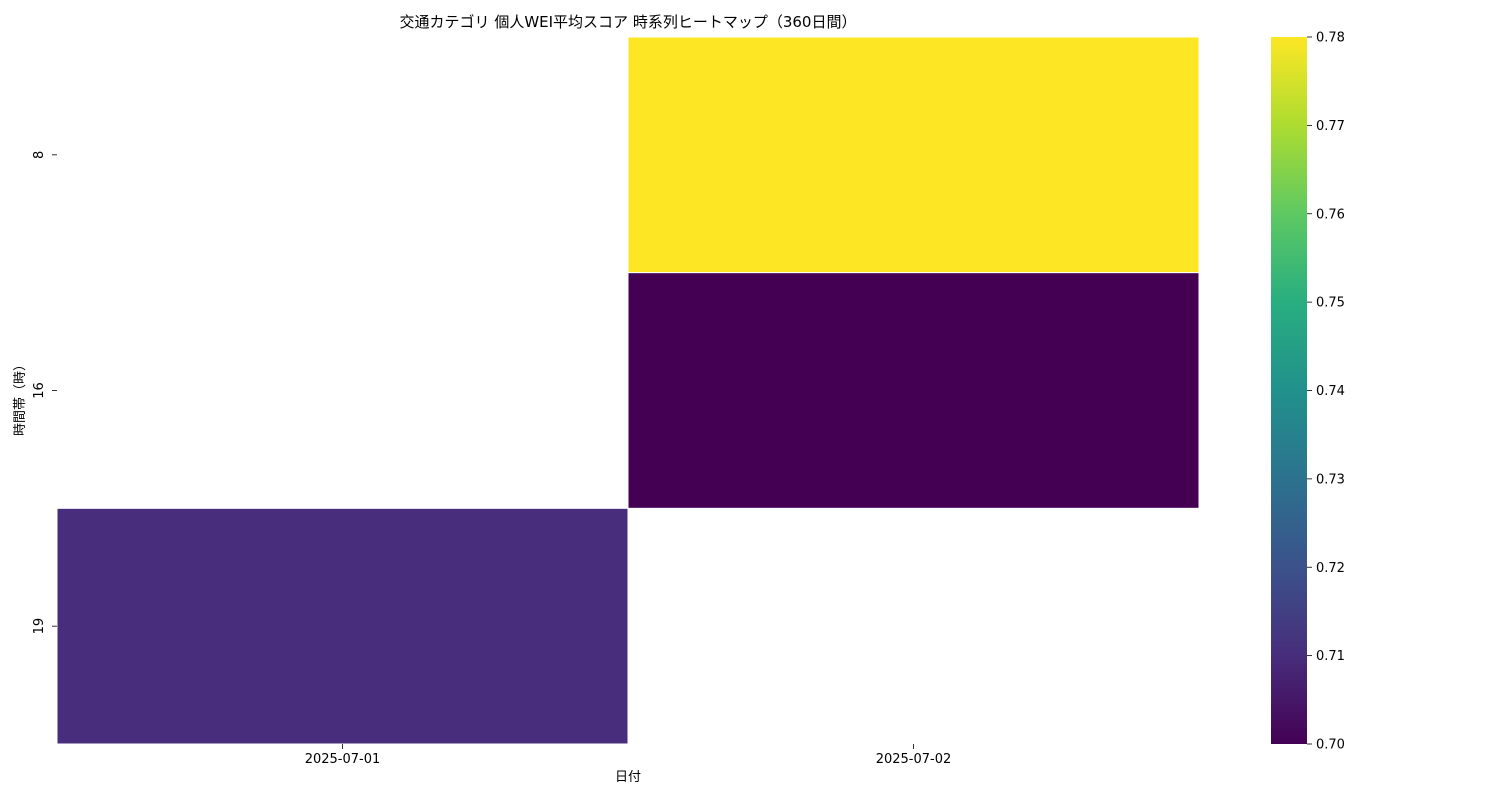 Image resolution: width=1500 pixels, height=800 pixels. What do you see at coordinates (39, 155) in the screenshot?
I see `y-tick-label: 8` at bounding box center [39, 155].